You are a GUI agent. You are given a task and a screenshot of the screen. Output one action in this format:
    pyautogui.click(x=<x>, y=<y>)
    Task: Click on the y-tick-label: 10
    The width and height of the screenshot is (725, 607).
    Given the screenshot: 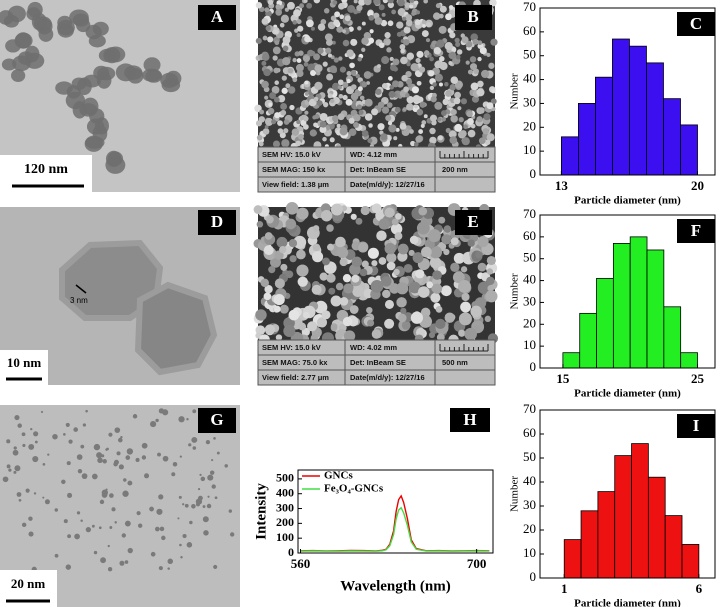 What is the action you would take?
    pyautogui.click(x=529, y=149)
    